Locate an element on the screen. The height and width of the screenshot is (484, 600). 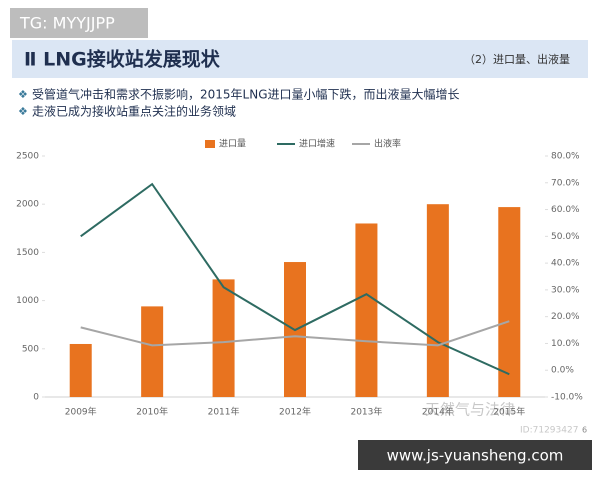
y2-tick-label: 60.0% is located at coordinates (565, 210).